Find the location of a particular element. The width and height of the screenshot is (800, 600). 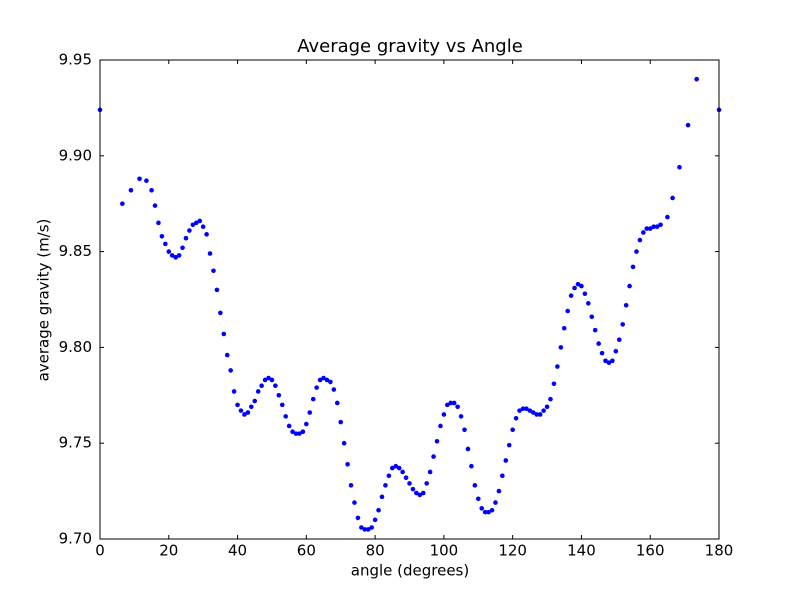

x-tick-label: 40 is located at coordinates (237, 551).